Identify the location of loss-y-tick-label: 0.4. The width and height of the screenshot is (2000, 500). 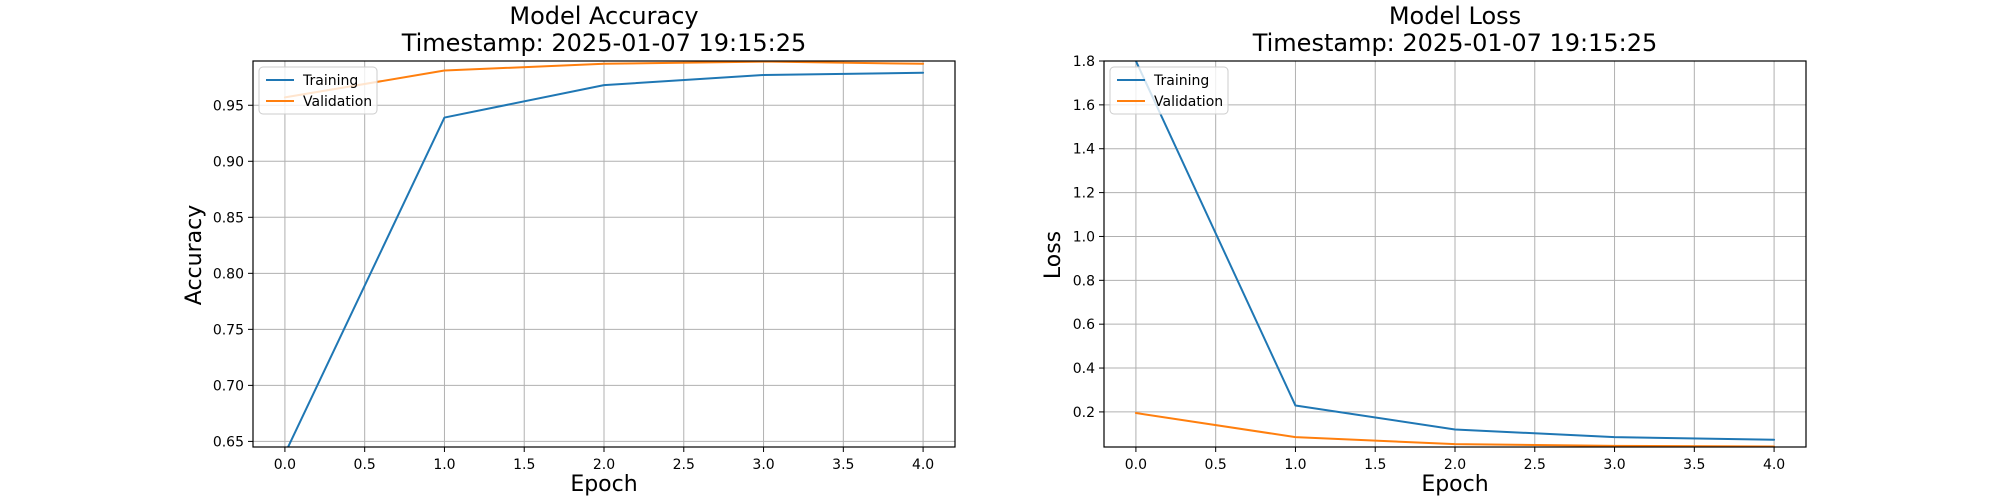
(1084, 369).